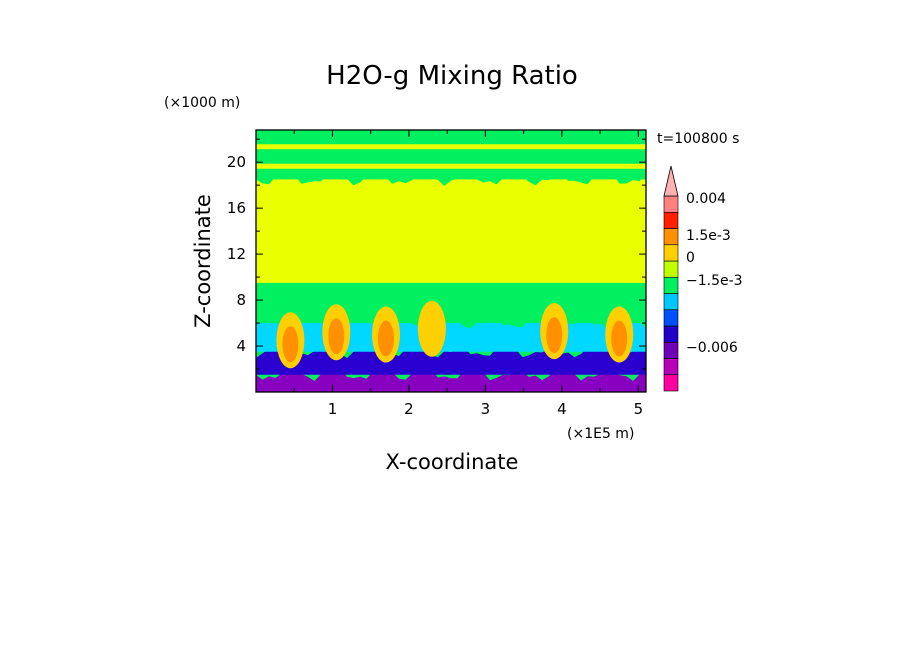 This screenshot has width=904, height=654. I want to click on x-tick-label: 2, so click(409, 409).